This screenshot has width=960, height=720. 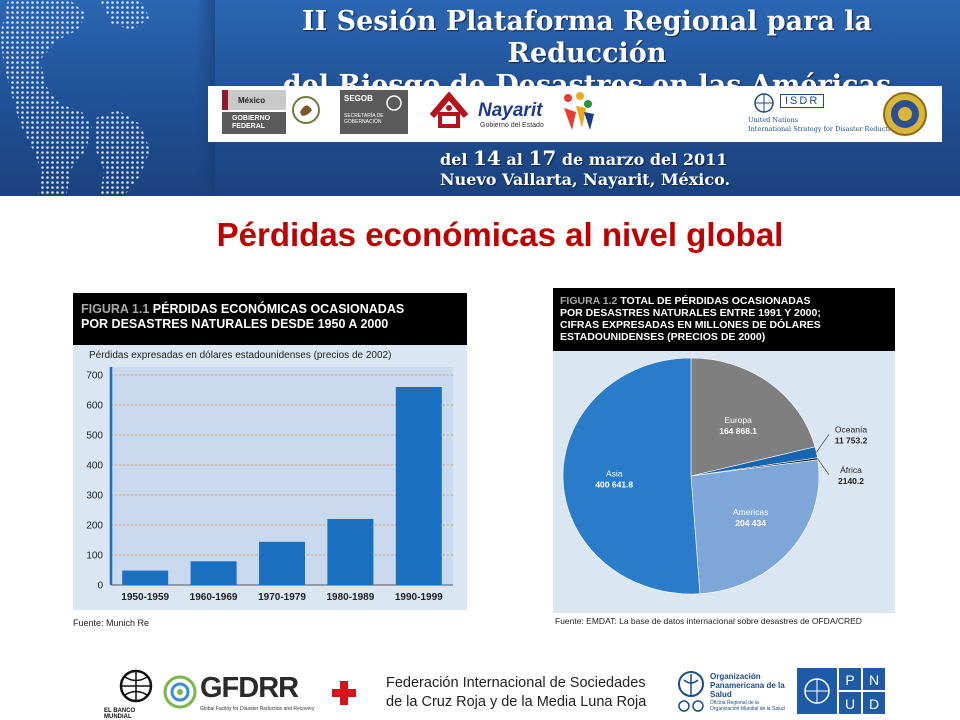 I want to click on y-tick-label: 0, so click(x=100, y=586).